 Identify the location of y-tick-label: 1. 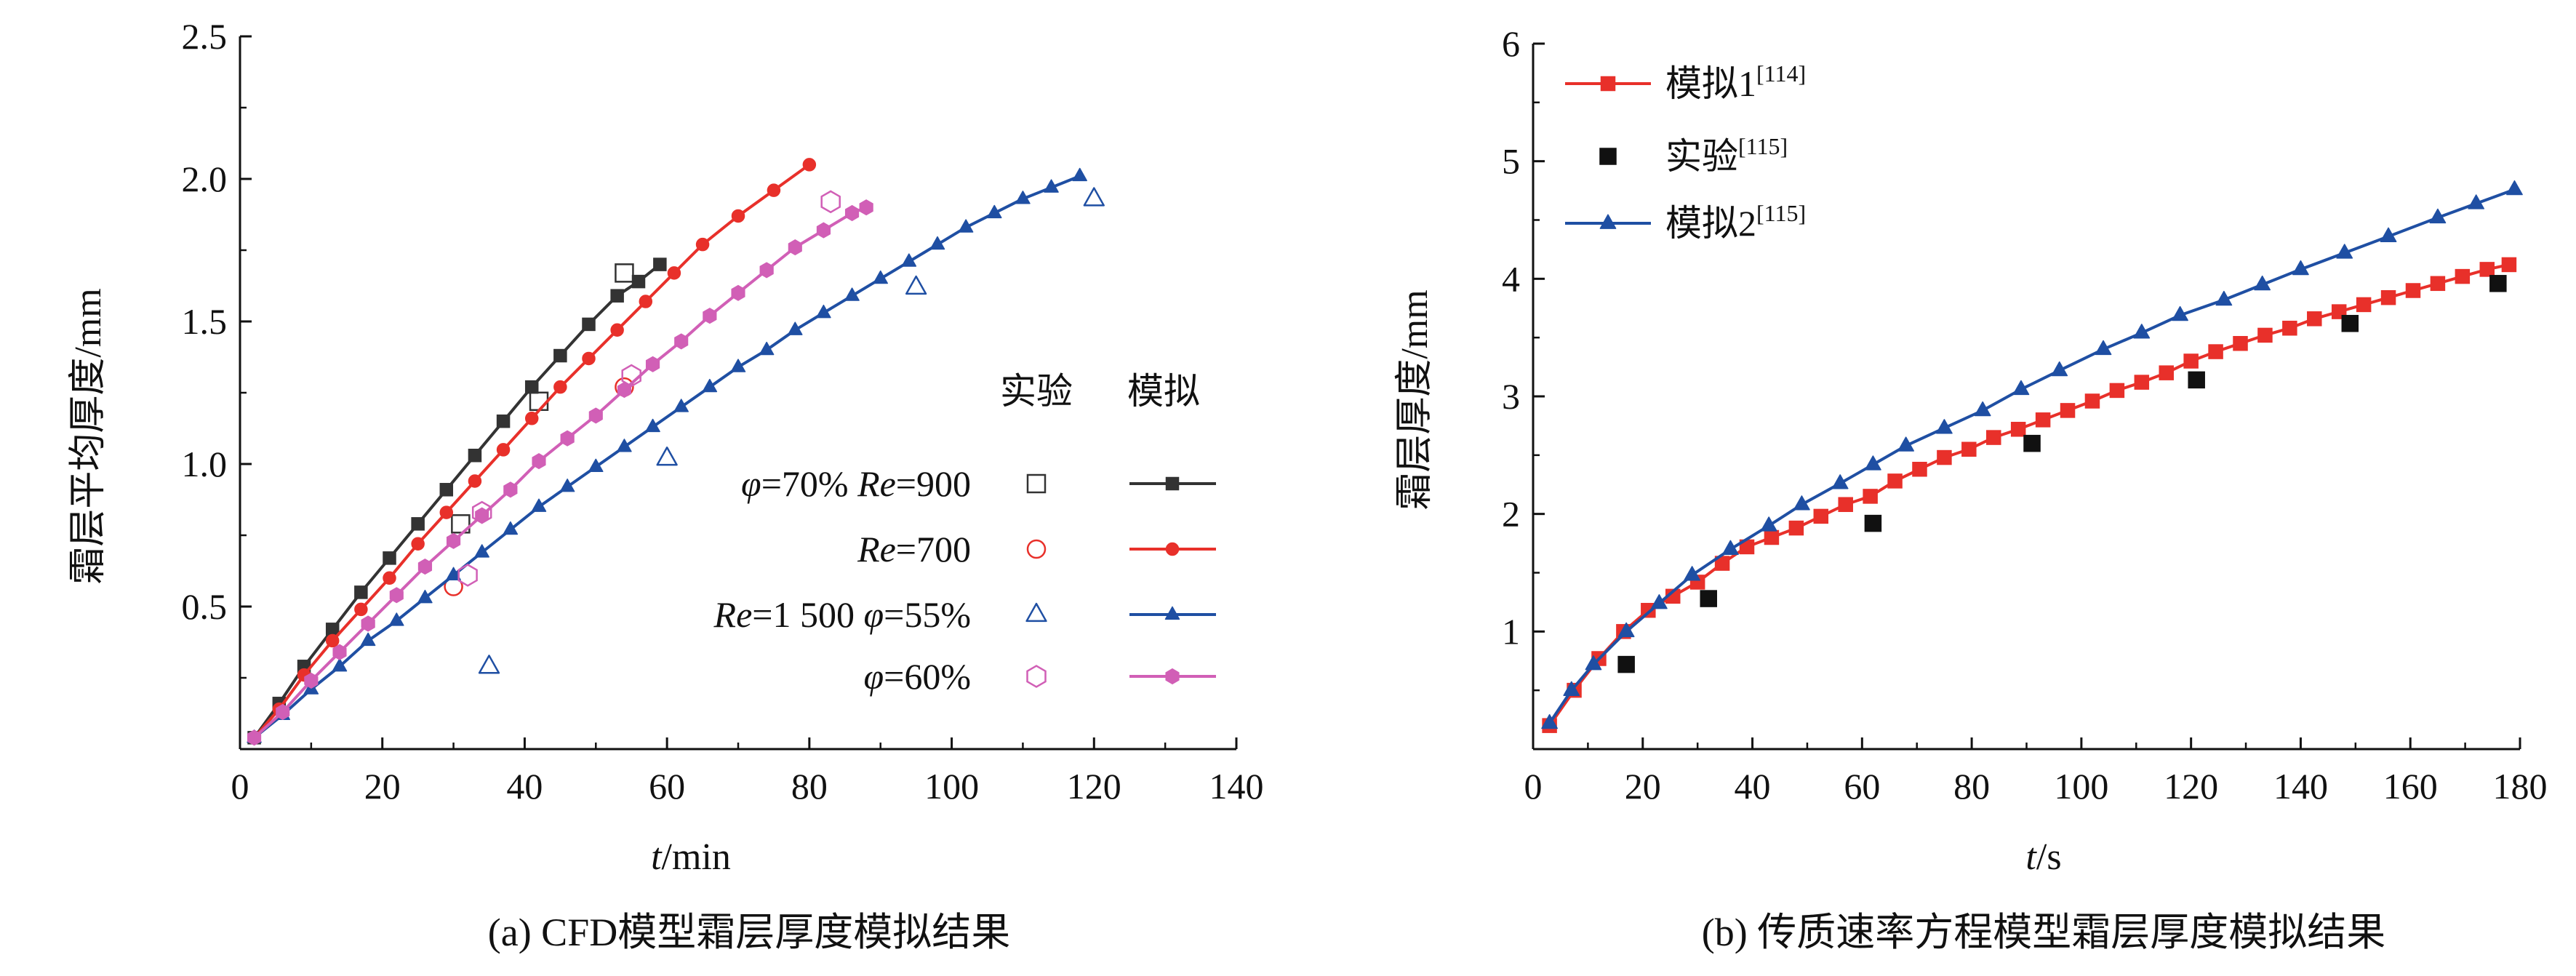
(1511, 631).